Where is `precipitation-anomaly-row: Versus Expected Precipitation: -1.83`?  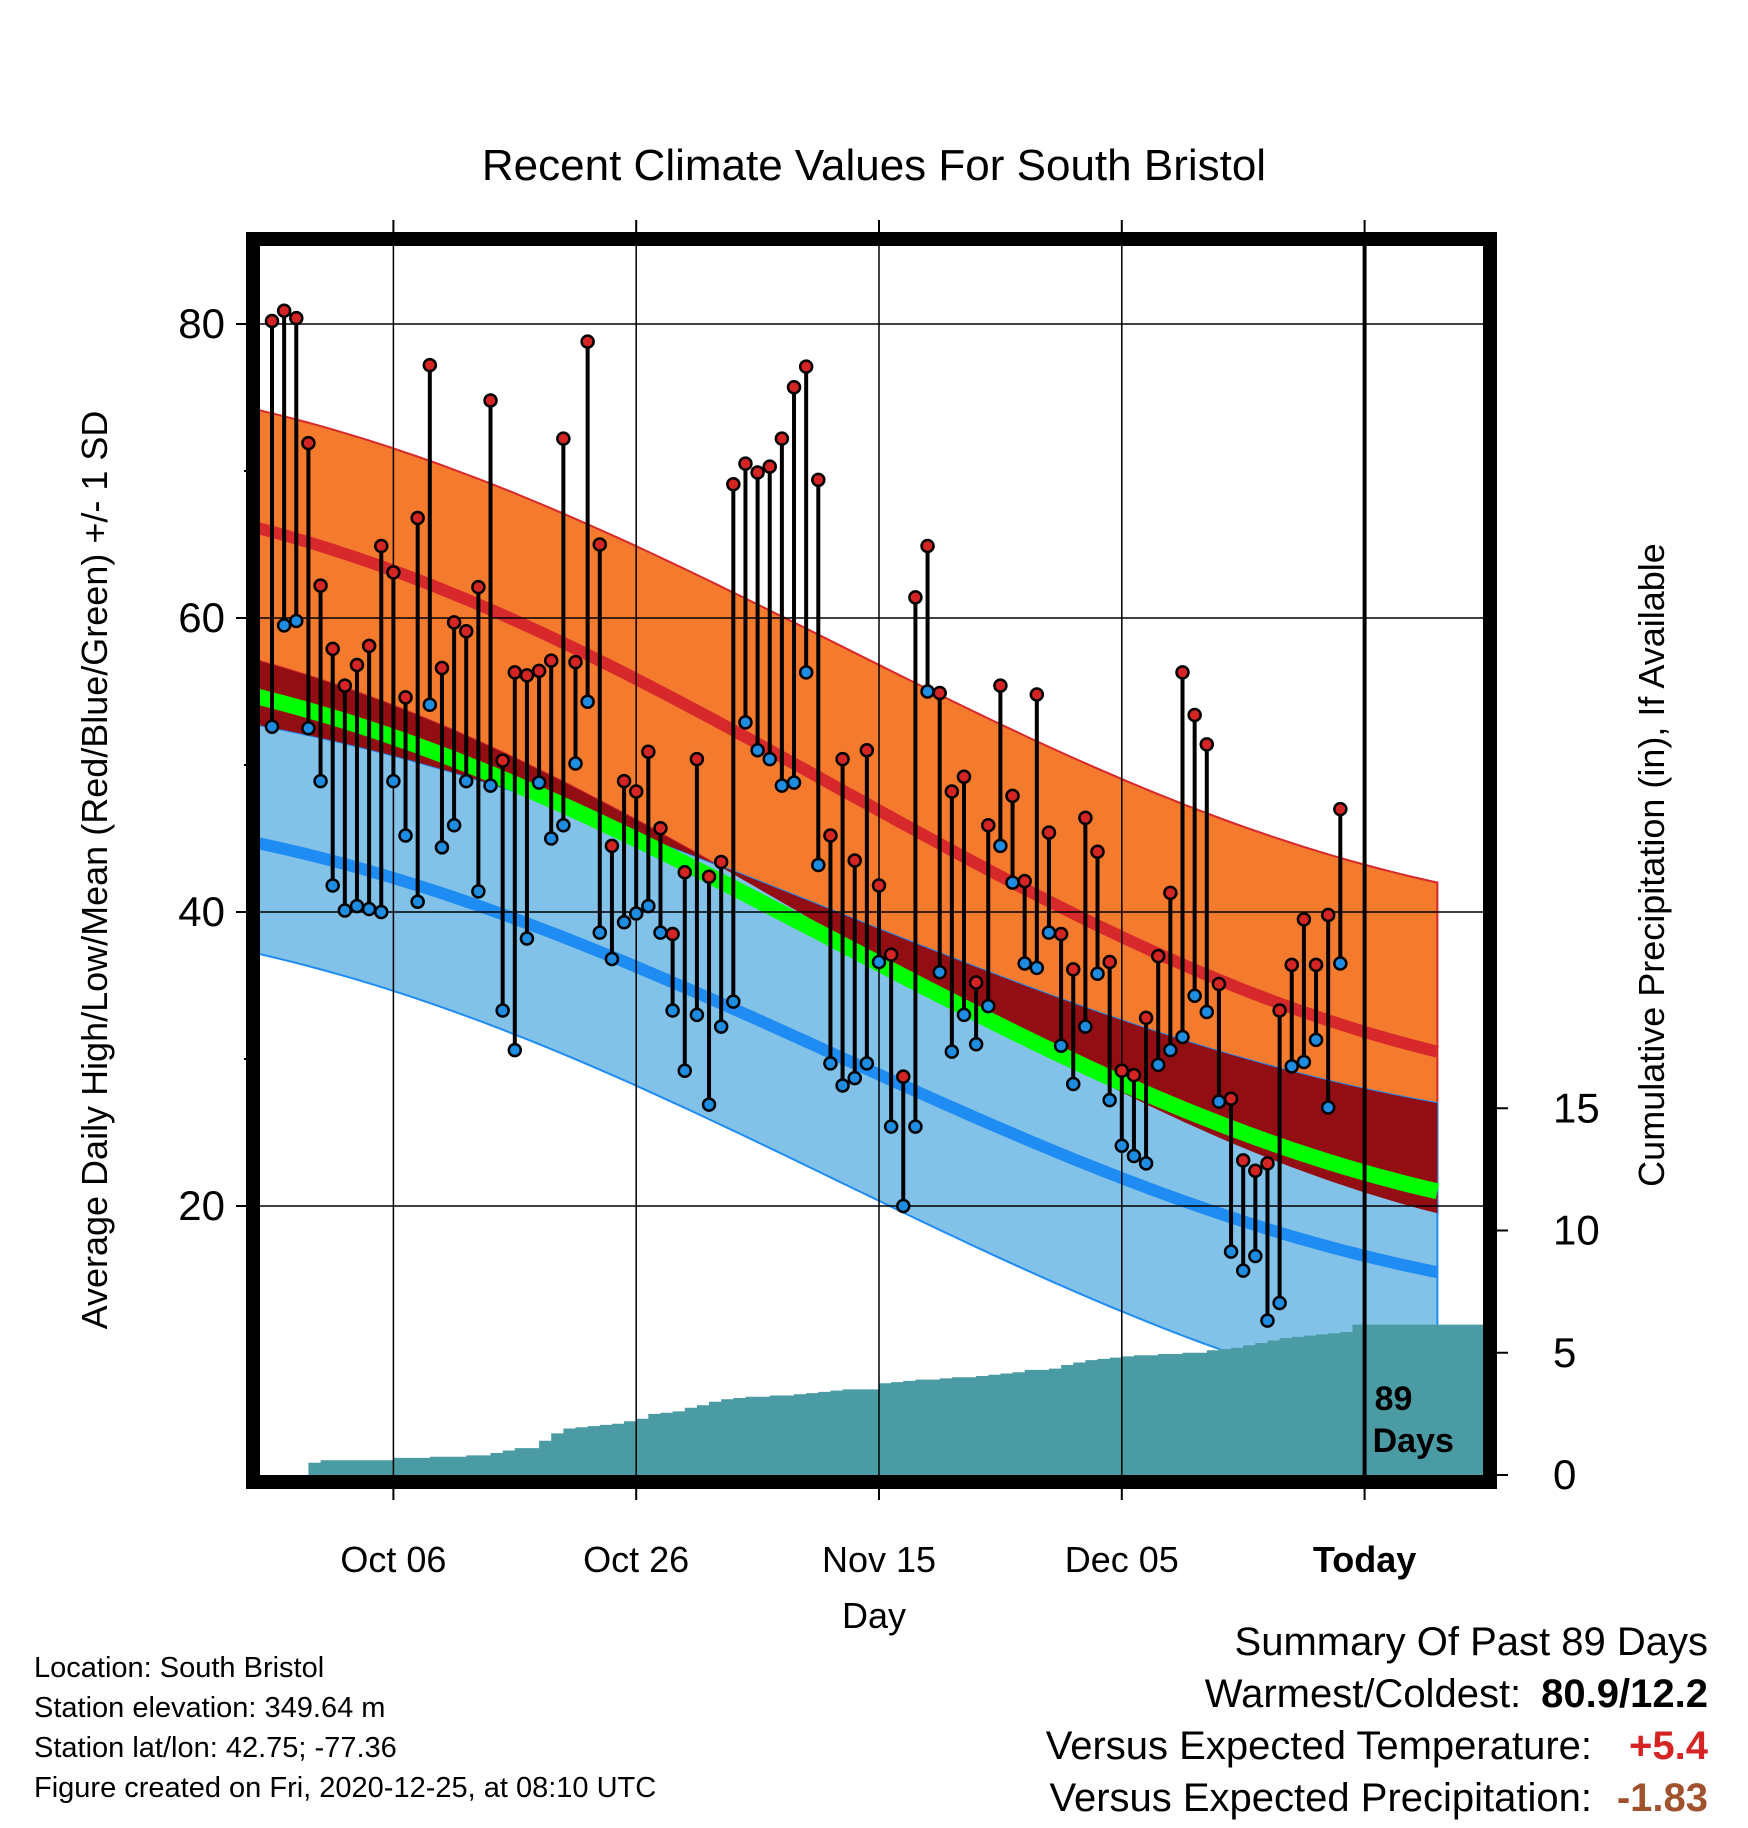 precipitation-anomaly-row: Versus Expected Precipitation: -1.83 is located at coordinates (1377, 1798).